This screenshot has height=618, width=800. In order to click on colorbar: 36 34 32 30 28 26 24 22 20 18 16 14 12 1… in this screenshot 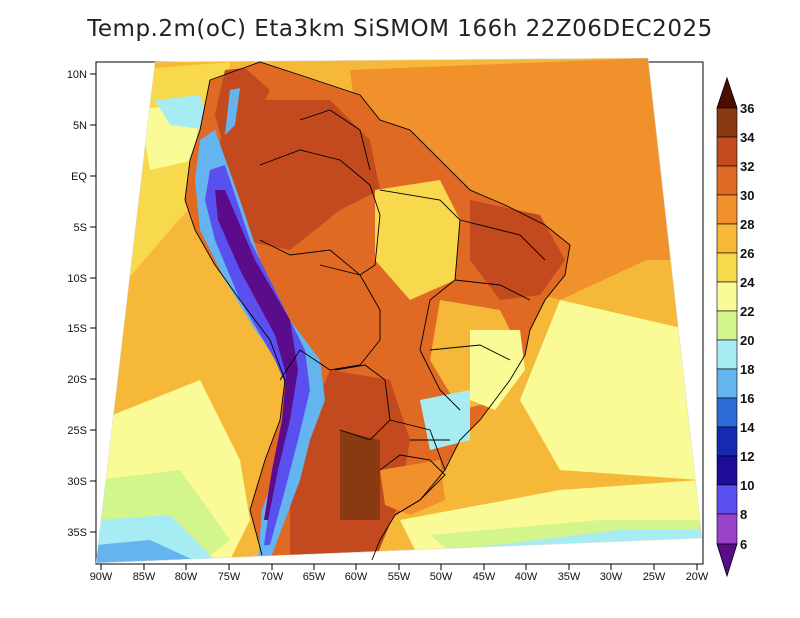, I will do `click(735, 327)`.